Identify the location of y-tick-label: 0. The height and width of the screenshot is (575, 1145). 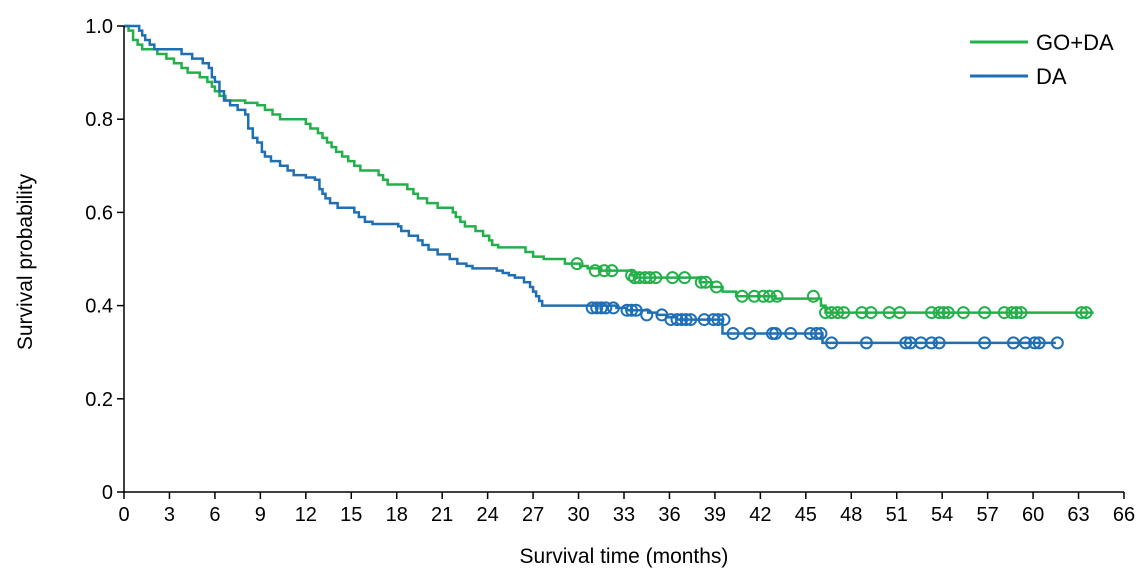
(107, 493).